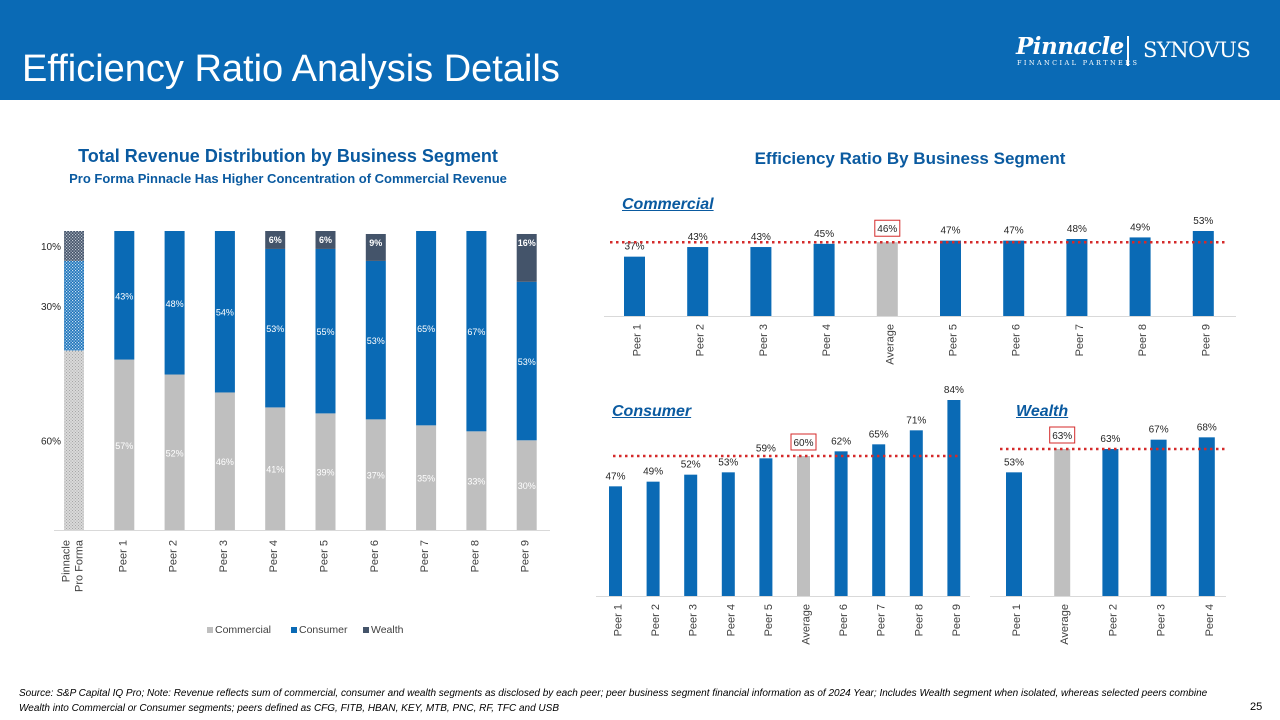 This screenshot has height=720, width=1280. What do you see at coordinates (1206, 340) in the screenshot?
I see `commercial-category-label-peer-9: Peer 9` at bounding box center [1206, 340].